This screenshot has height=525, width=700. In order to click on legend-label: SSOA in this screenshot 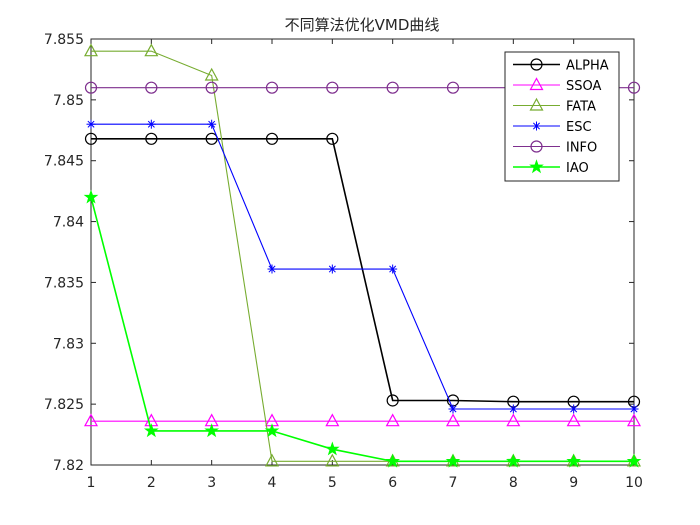, I will do `click(584, 86)`.